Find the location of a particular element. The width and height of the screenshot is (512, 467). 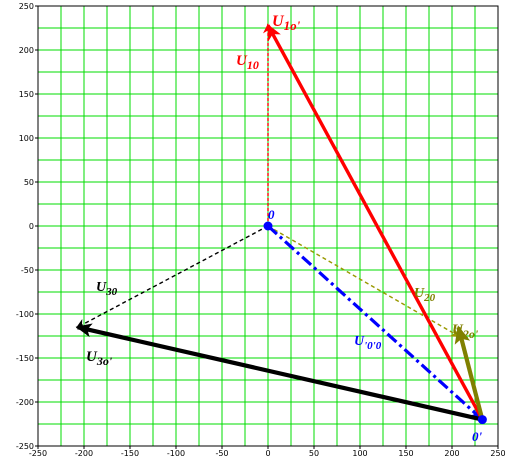

label-u00: U'0'0 is located at coordinates (368, 343).